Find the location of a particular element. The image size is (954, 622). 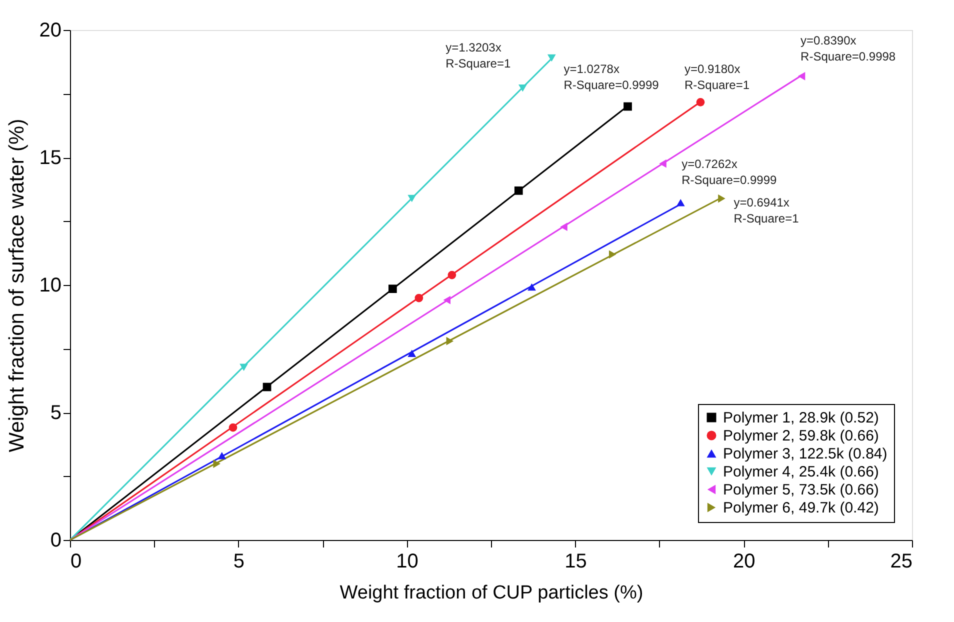

annotation: y=0.6941x R-Square=1 is located at coordinates (767, 211).